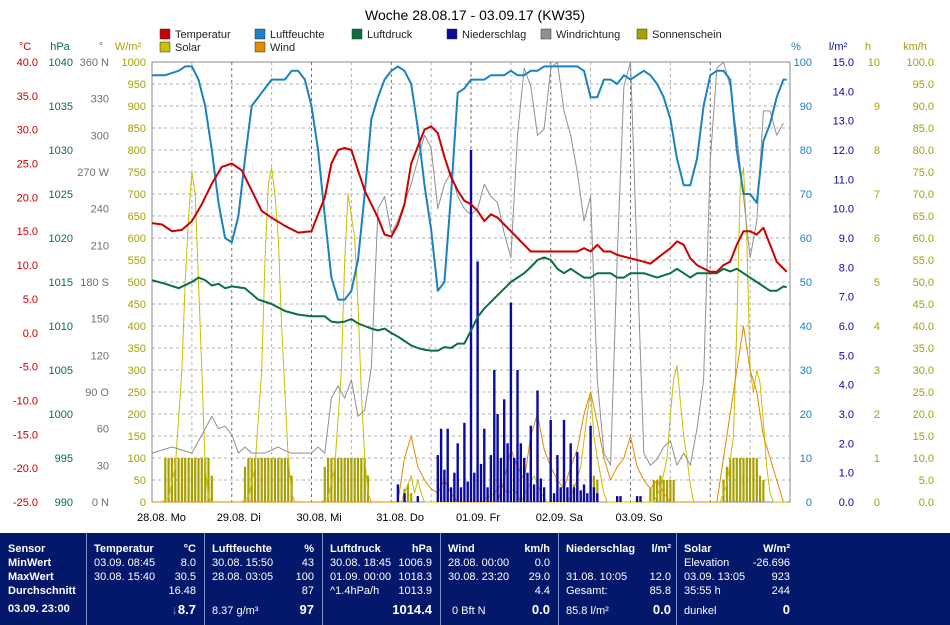  Describe the element at coordinates (846, 356) in the screenshot. I see `axis-rain-tick-10: 5.0` at that location.